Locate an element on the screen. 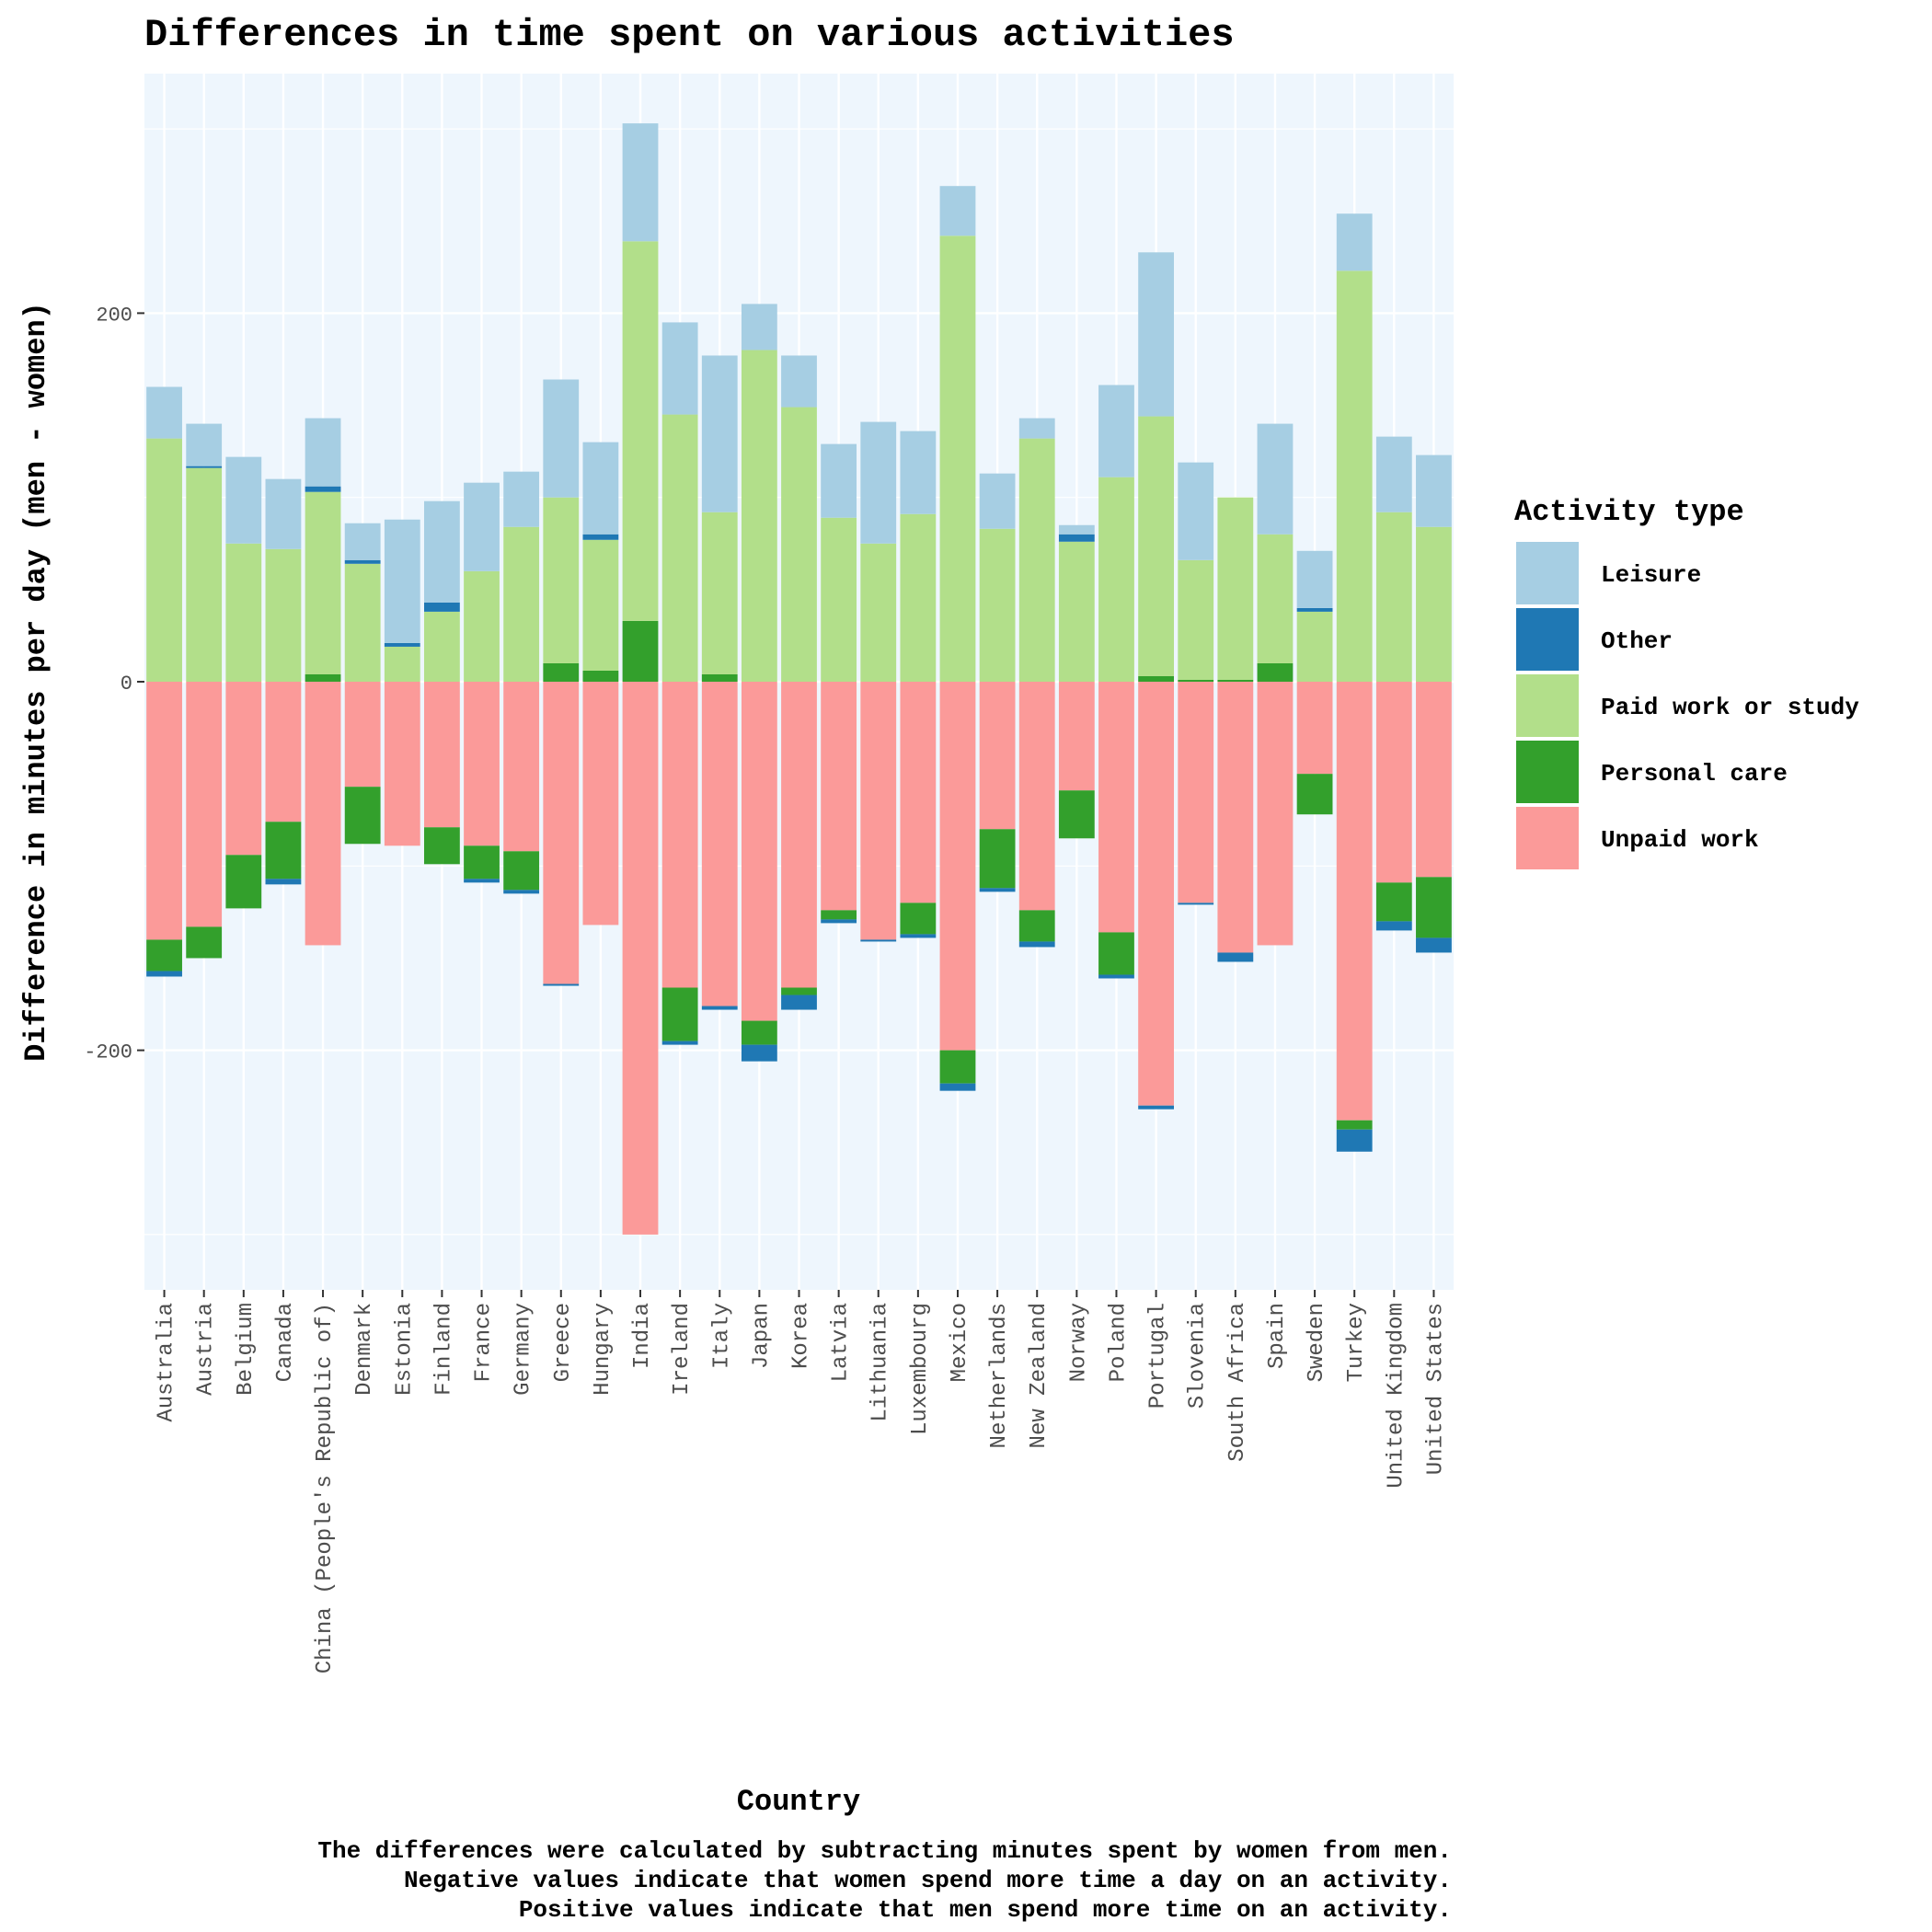 The width and height of the screenshot is (1932, 1932). bar-italy-personal-care is located at coordinates (719, 677).